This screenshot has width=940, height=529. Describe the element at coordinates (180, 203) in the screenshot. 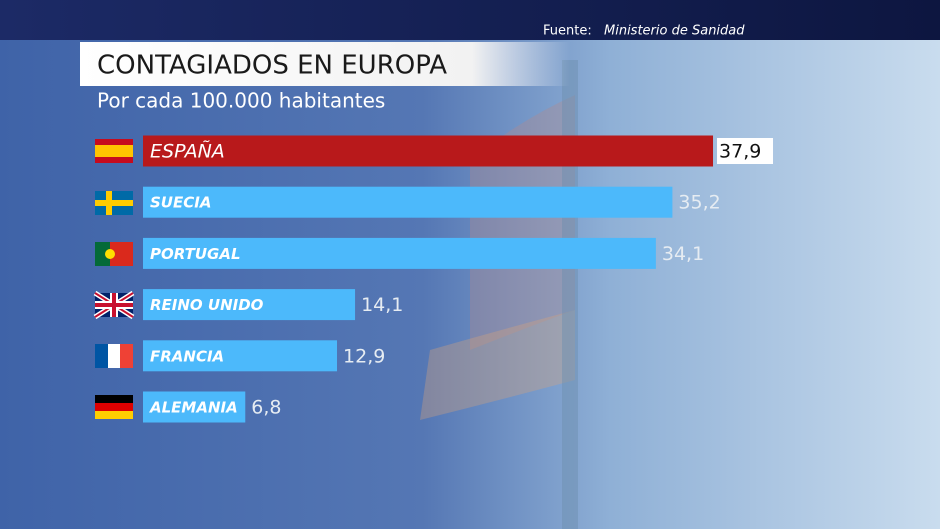

I see `category-label: SUECIA` at that location.